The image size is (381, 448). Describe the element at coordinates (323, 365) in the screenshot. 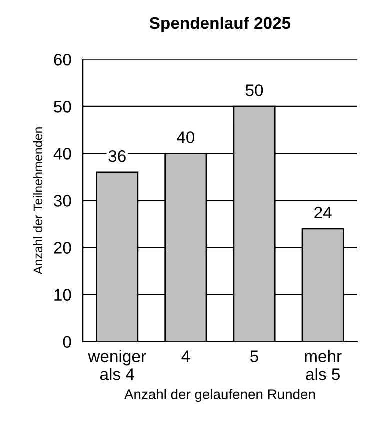

I see `x-tick-label: mehr als 5` at that location.